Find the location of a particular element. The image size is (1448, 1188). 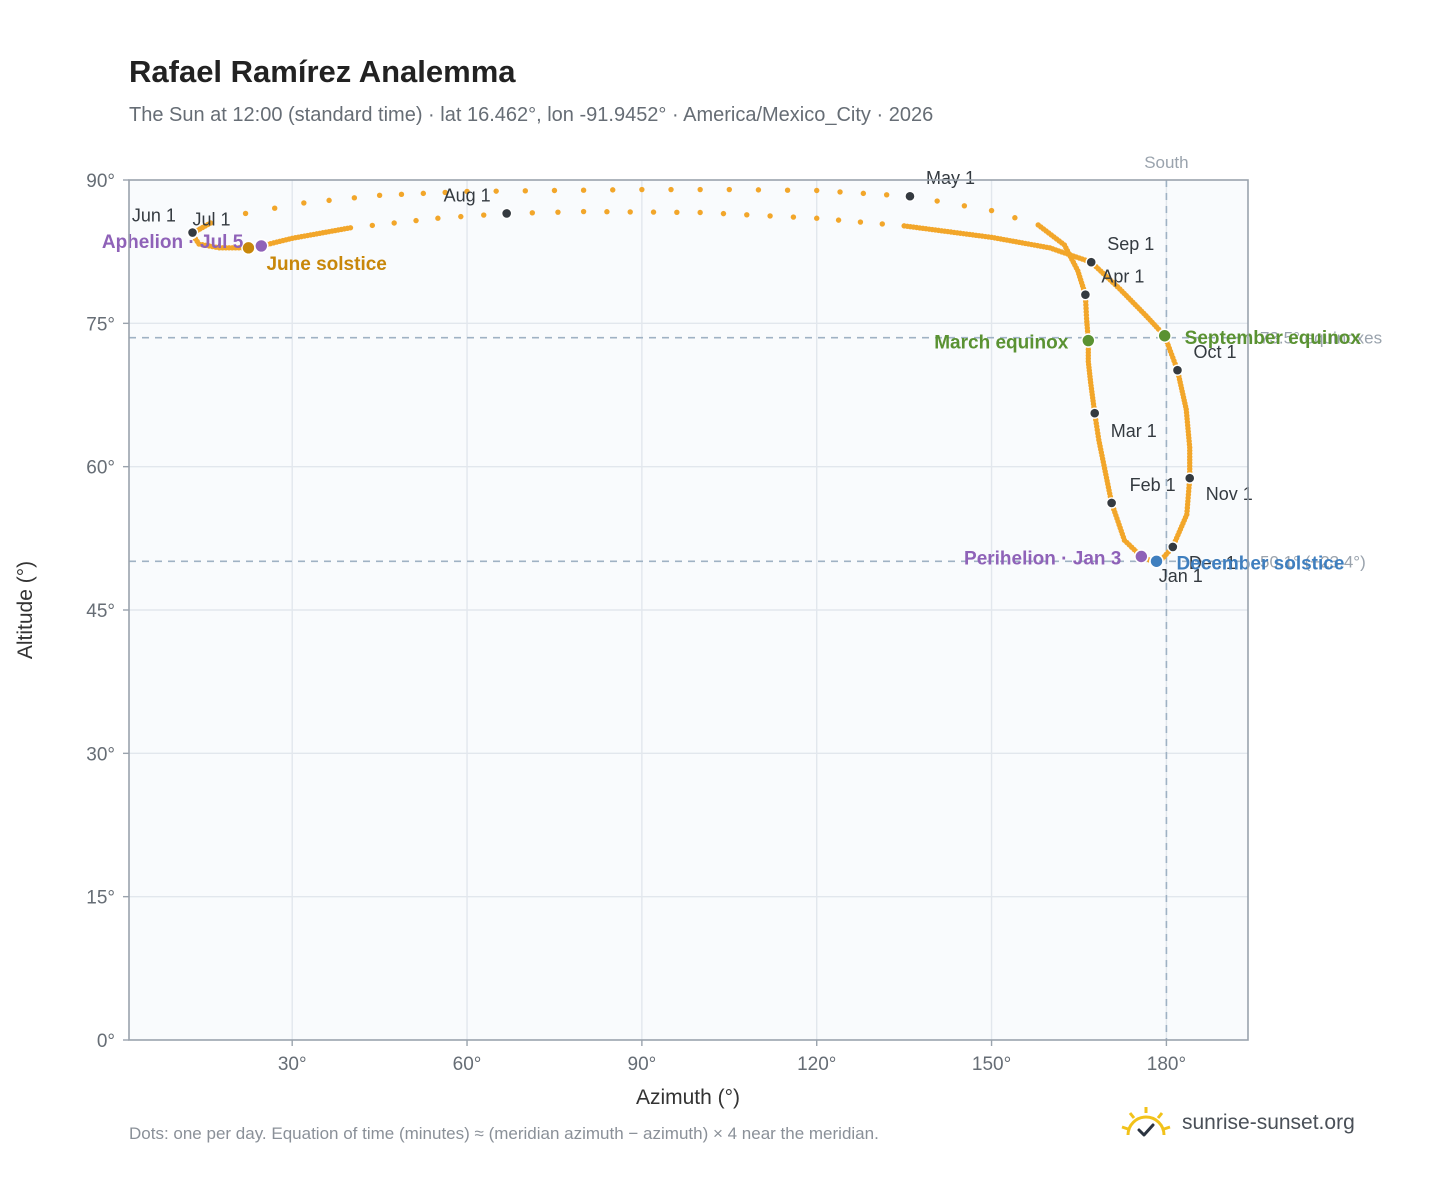

sun-check-icon is located at coordinates (1146, 1122).